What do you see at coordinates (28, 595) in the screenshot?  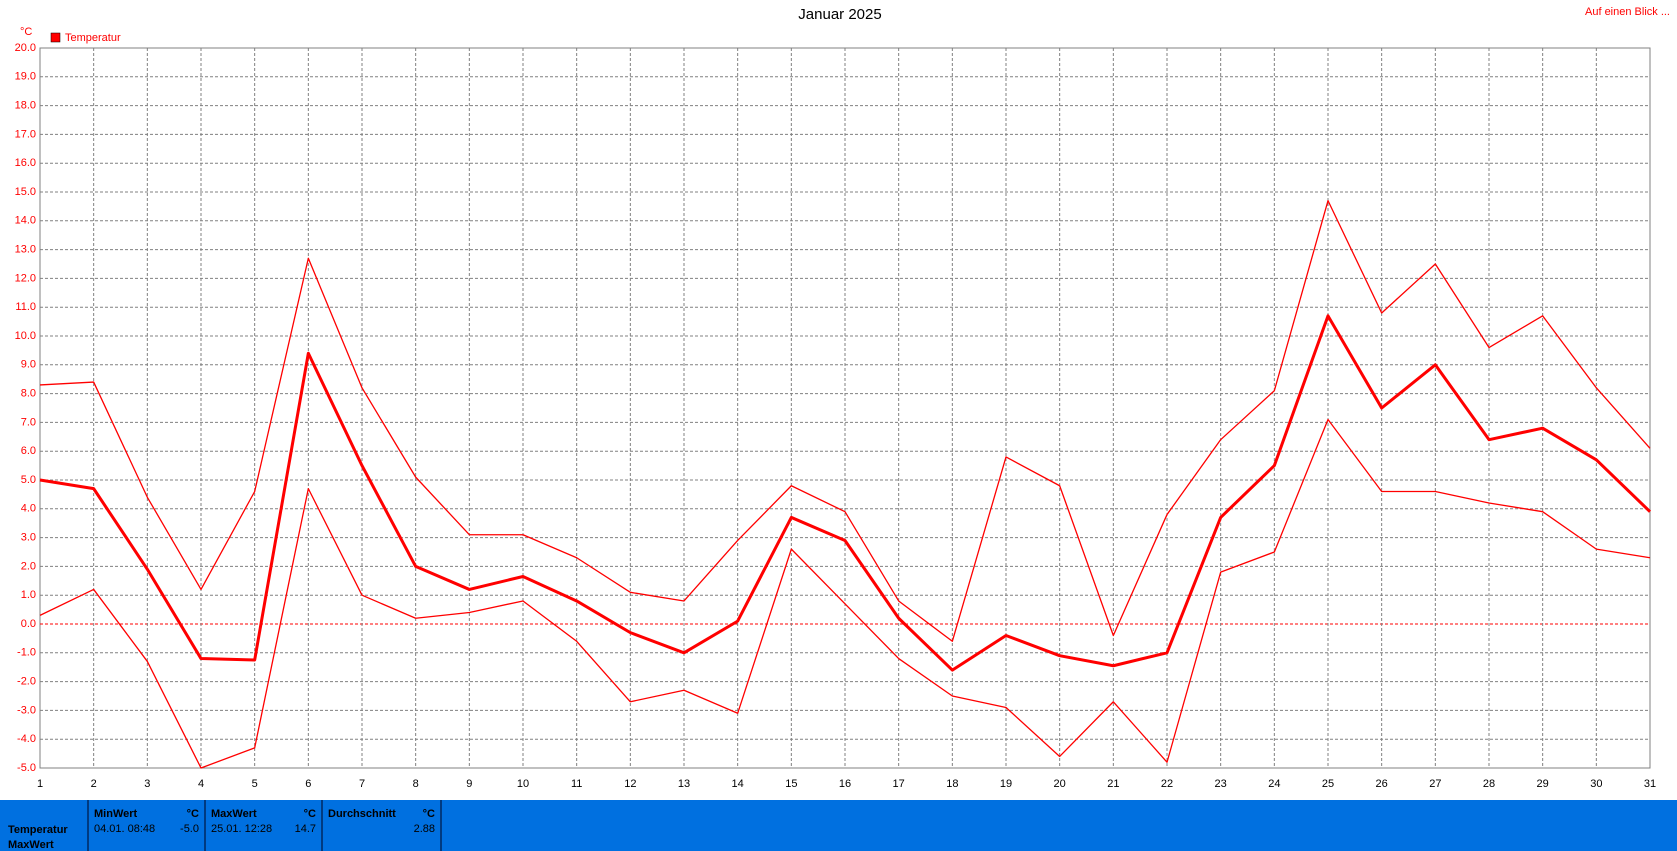 I see `y-tick-label: 1.0` at bounding box center [28, 595].